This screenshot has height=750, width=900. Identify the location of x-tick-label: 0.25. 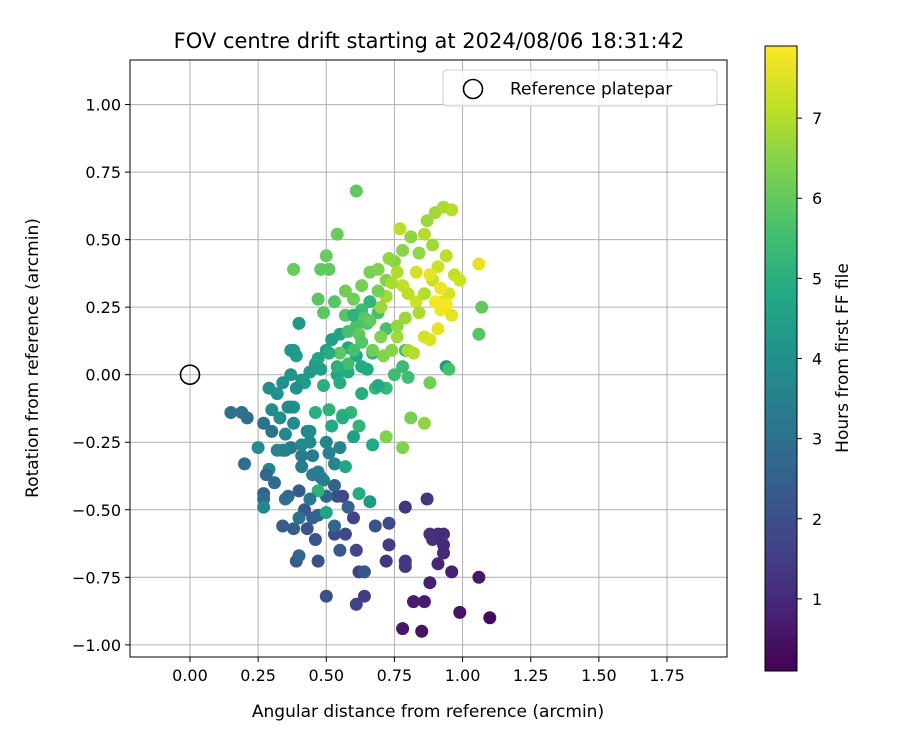
(258, 675).